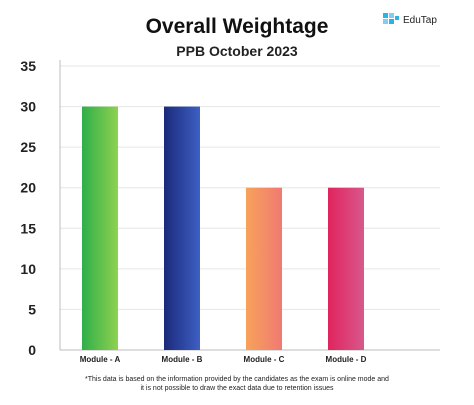  Describe the element at coordinates (28, 107) in the screenshot. I see `y-tick-label: 30` at that location.